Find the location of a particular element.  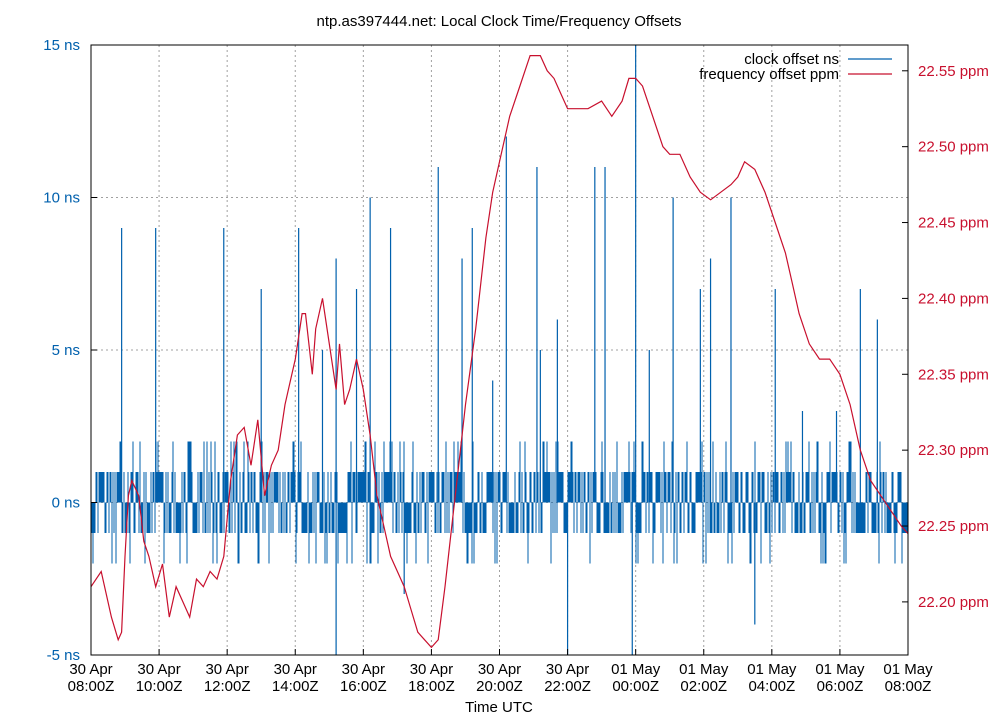

y2-tick-label: 22.30 ppm is located at coordinates (953, 450).